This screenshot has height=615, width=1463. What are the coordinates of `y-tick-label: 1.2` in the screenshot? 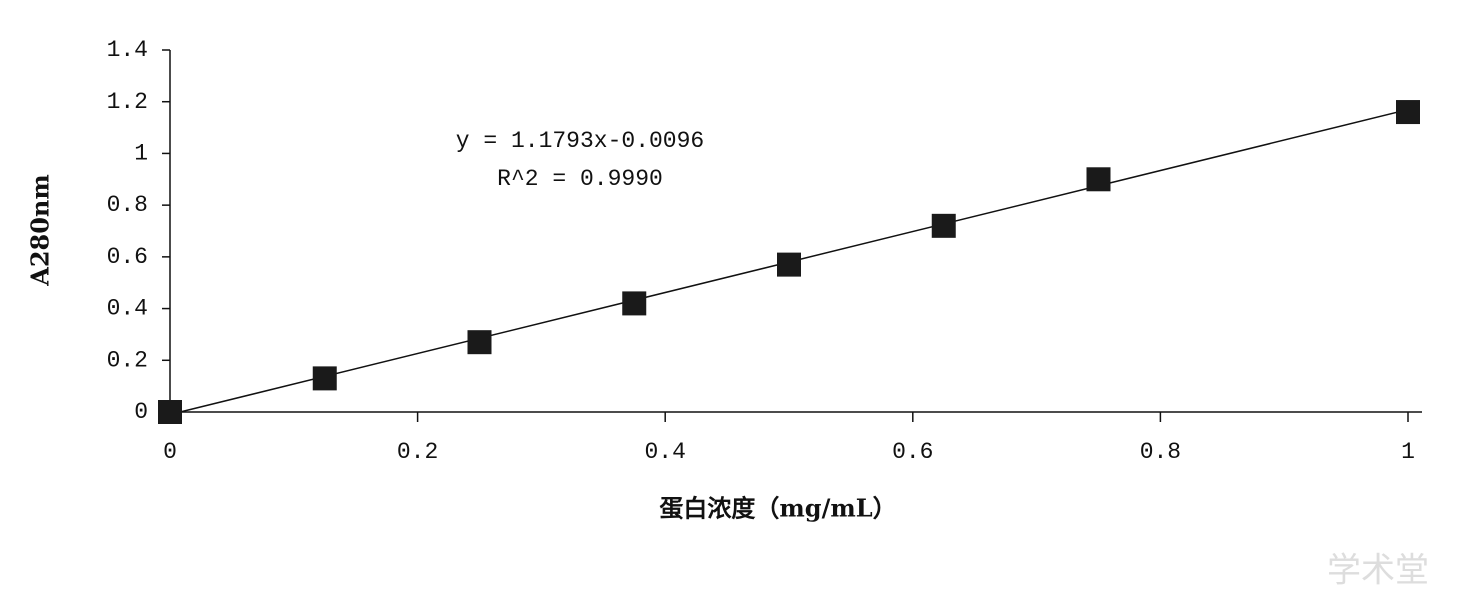 It's located at (127, 102).